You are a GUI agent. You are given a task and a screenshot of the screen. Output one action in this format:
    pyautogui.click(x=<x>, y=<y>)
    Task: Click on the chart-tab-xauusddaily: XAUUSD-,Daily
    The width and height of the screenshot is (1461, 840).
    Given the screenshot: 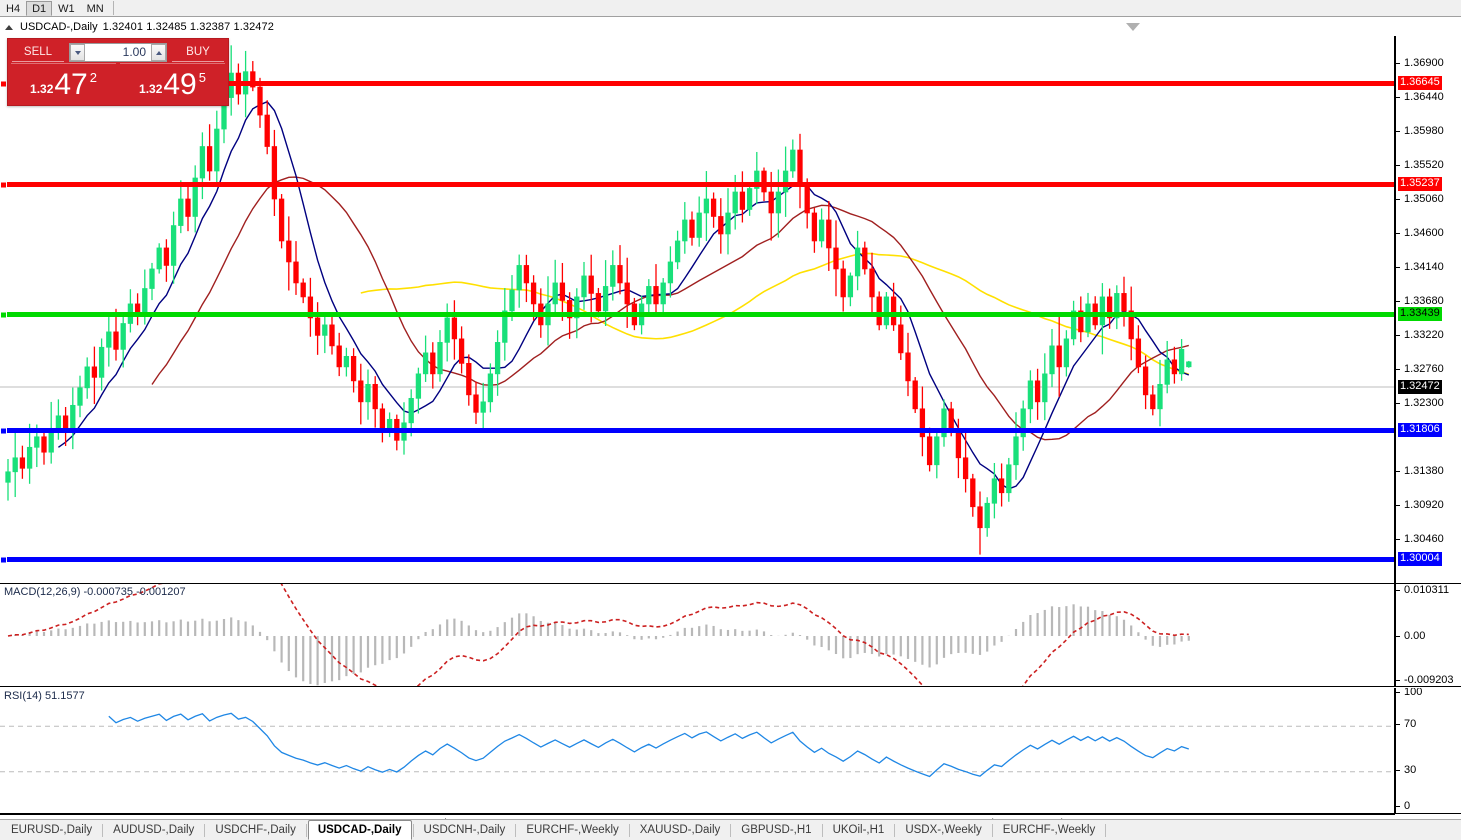 What is the action you would take?
    pyautogui.click(x=680, y=830)
    